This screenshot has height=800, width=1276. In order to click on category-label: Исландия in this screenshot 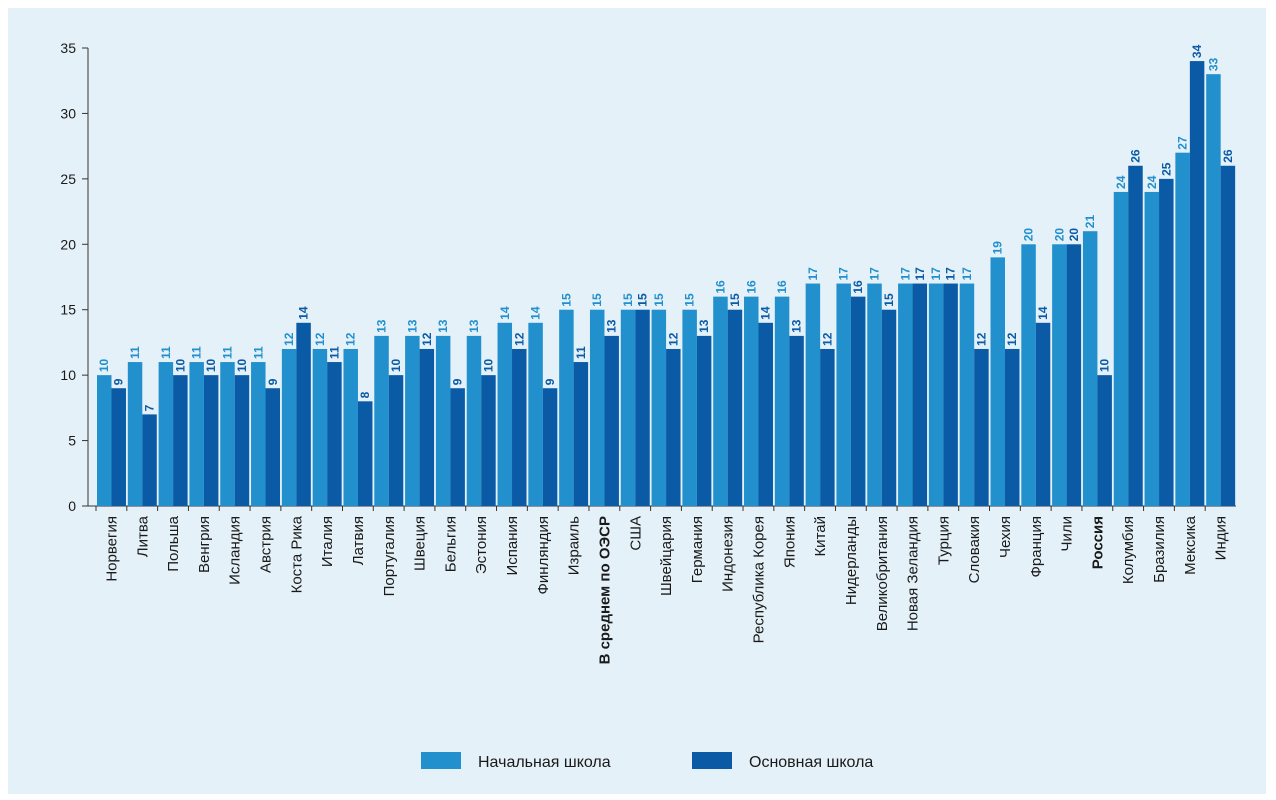, I will do `click(235, 550)`.